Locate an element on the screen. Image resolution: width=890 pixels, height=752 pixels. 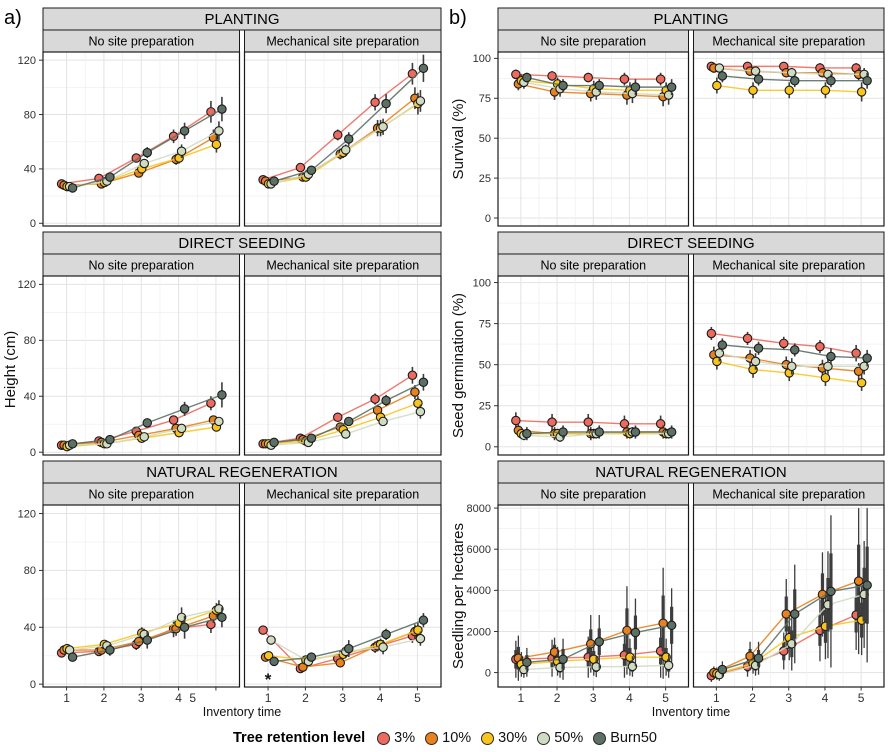
x-axis-title-a: Inventory time is located at coordinates (242, 712).